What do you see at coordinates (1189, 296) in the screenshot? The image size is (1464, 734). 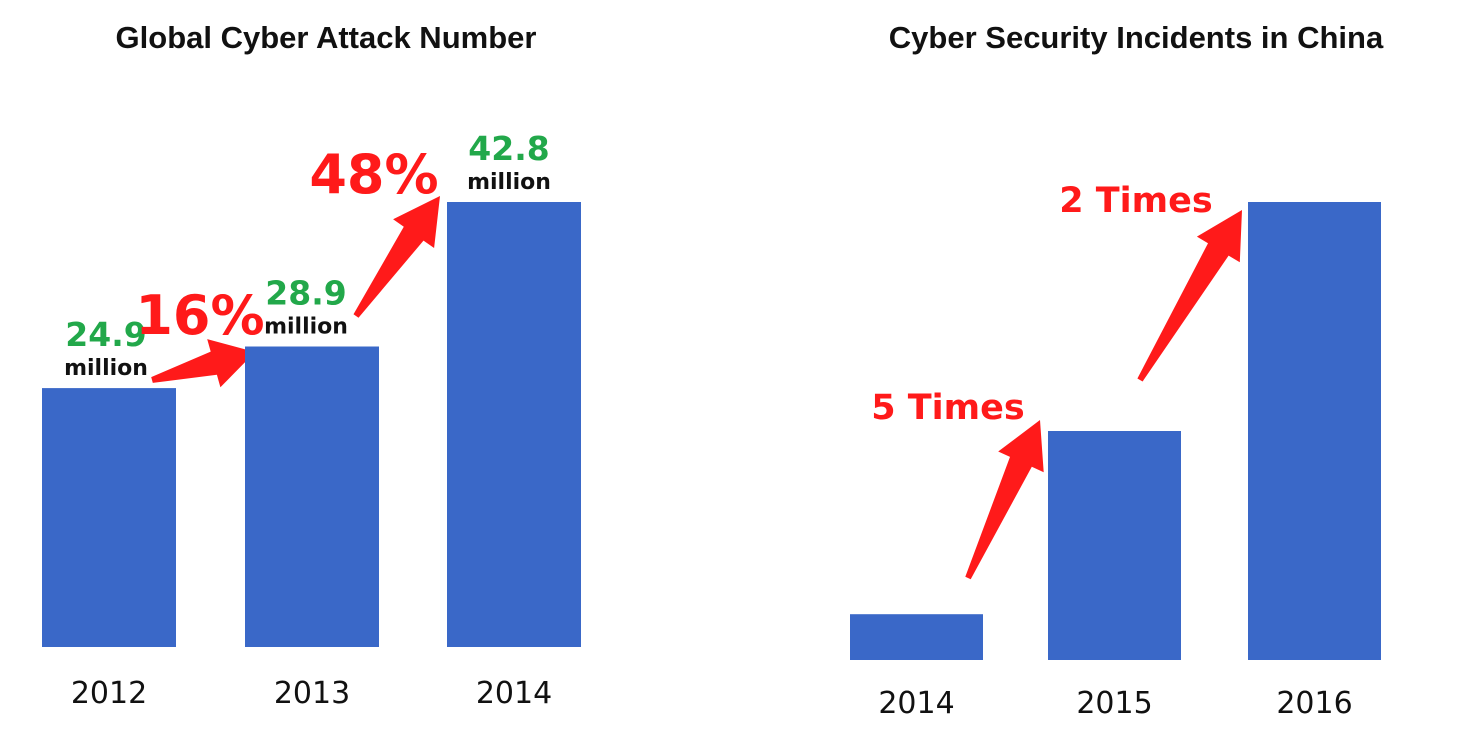 I see `growth-arrow-2015-2016` at bounding box center [1189, 296].